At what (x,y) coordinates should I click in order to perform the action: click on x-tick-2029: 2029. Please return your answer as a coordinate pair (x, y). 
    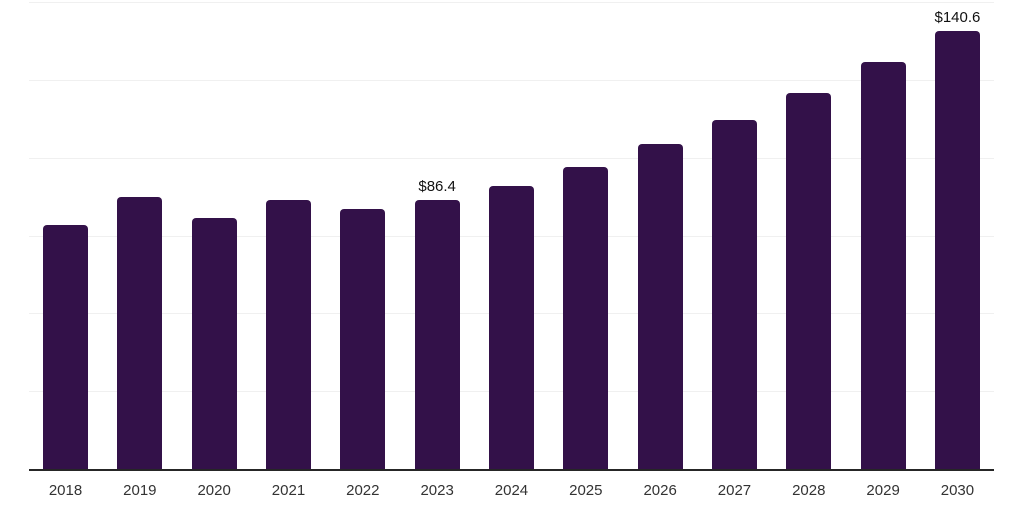
    Looking at the image, I should click on (883, 490).